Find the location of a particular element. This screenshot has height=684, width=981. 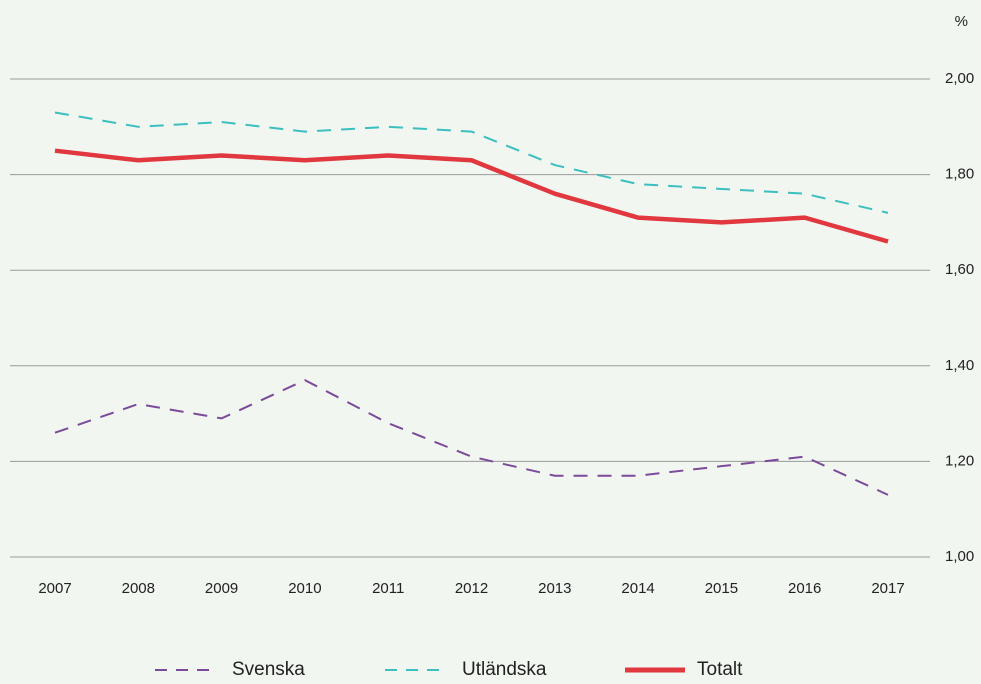

x-tick-label: 2014 is located at coordinates (637, 588).